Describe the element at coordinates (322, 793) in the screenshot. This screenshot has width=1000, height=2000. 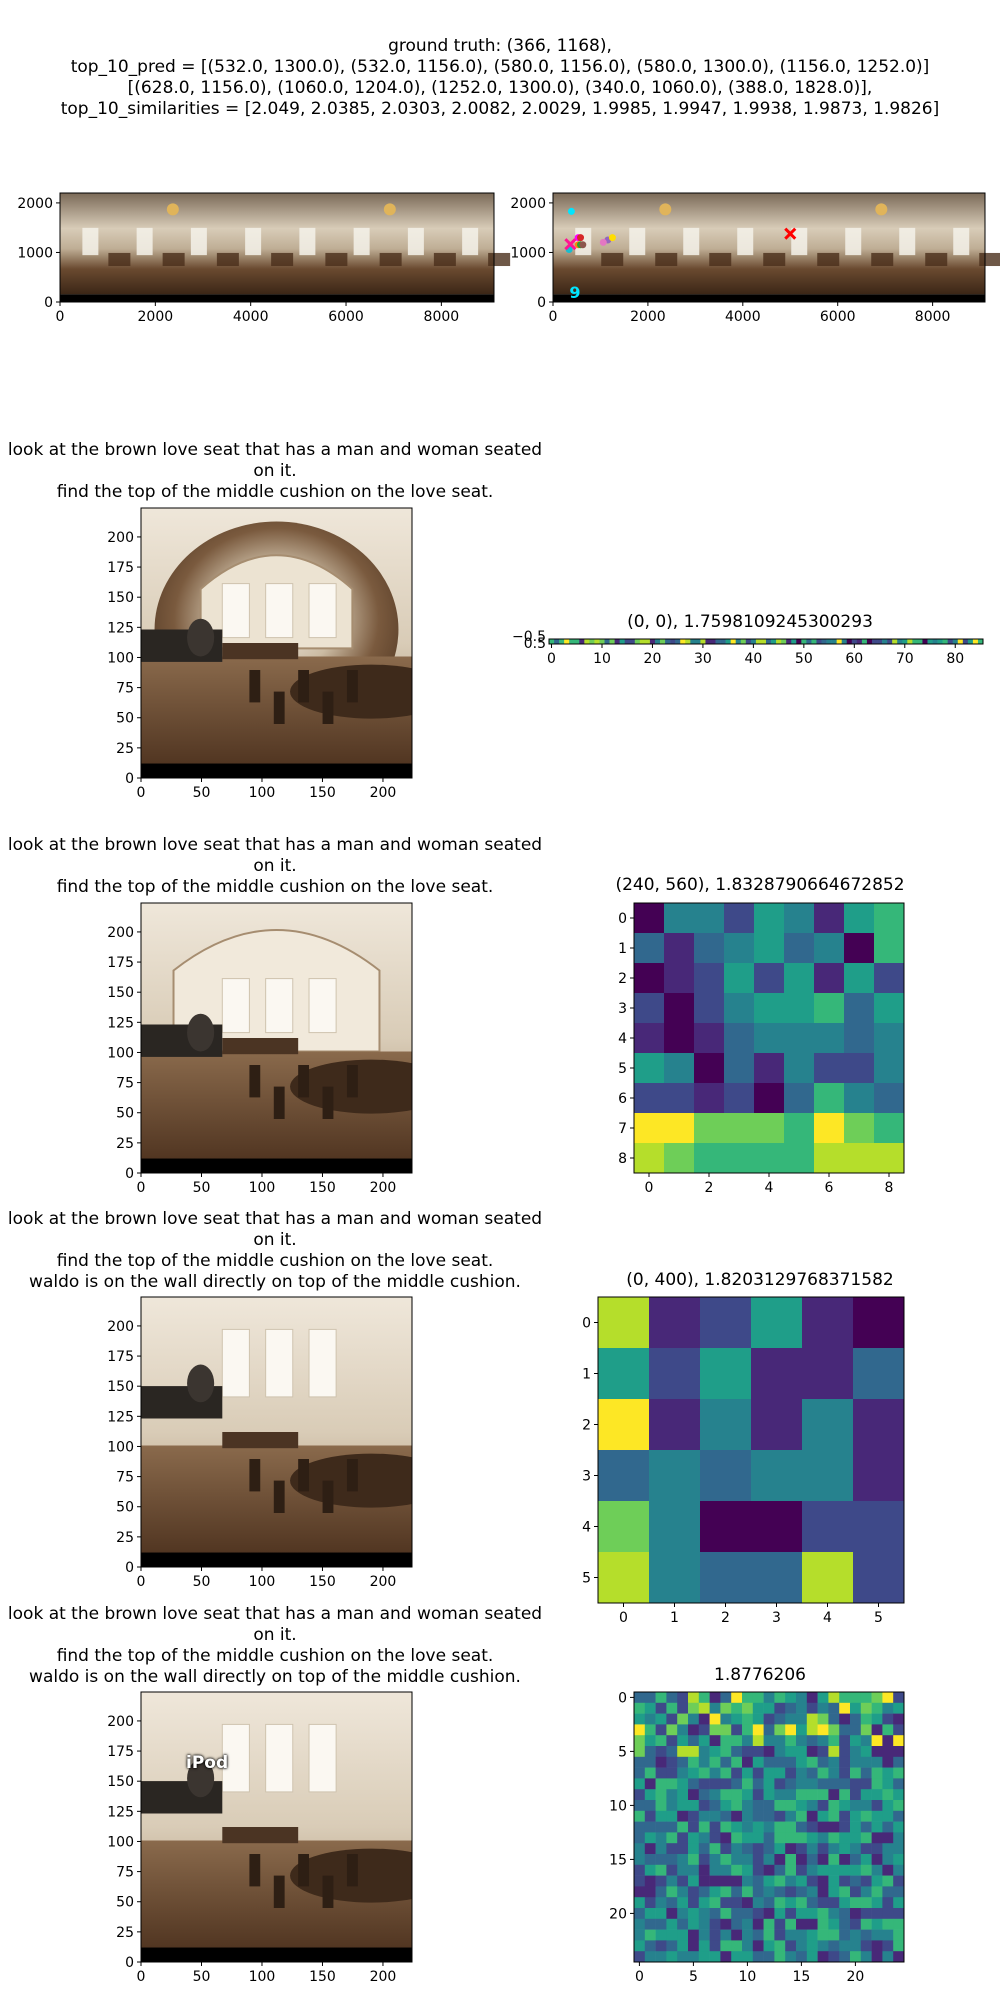
I see `x-tick-label: 150` at that location.